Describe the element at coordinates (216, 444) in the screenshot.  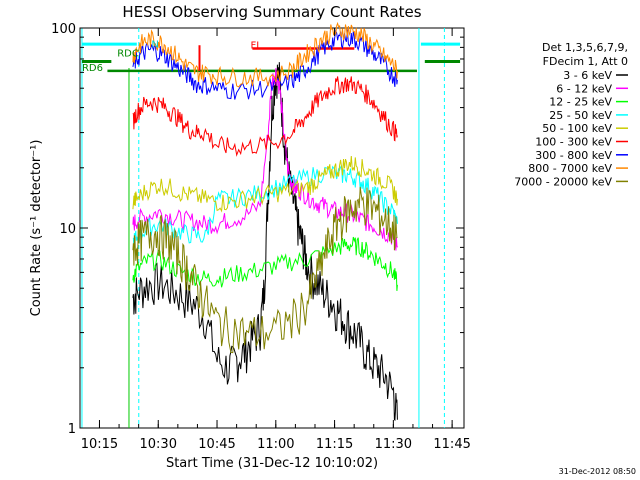
I see `x-tick-label: 10:45` at that location.